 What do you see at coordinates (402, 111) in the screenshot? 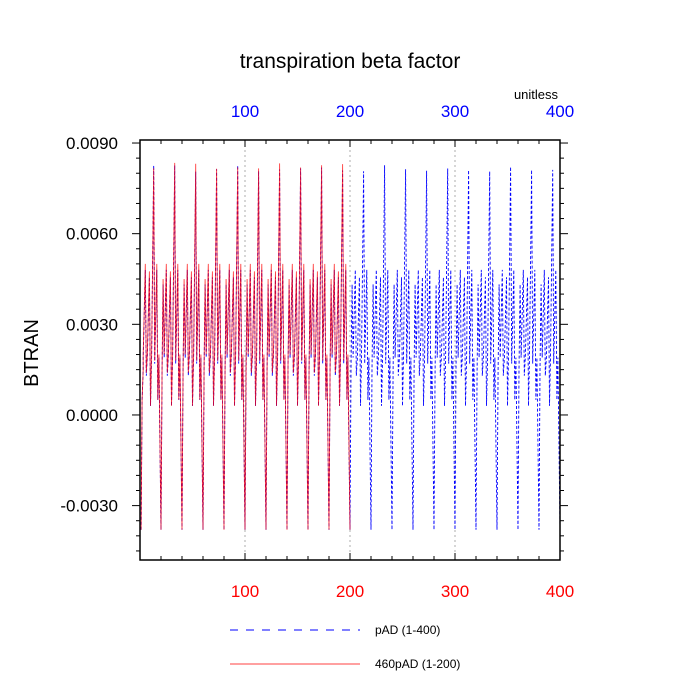
I see `x-tick-labels-top: 100 200 300 400` at bounding box center [402, 111].